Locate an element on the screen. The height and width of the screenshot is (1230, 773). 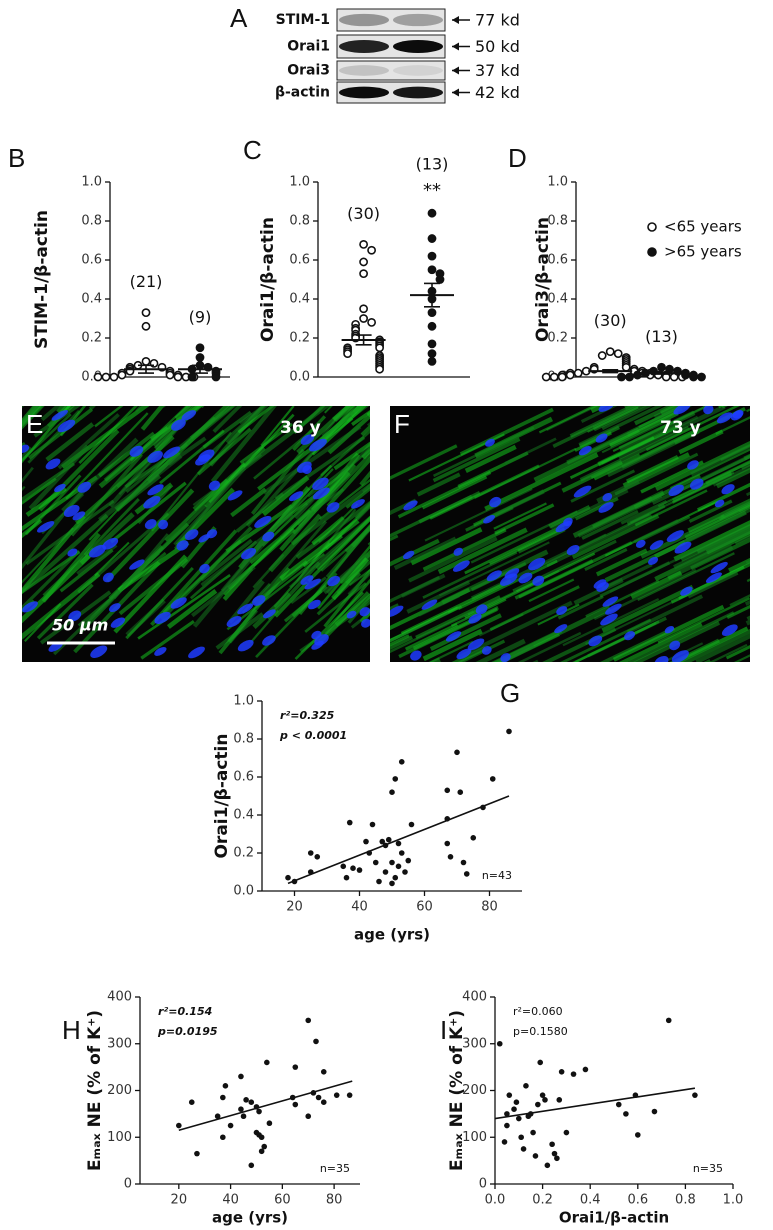
y-tick-label: 400 is located at coordinates (474, 997).